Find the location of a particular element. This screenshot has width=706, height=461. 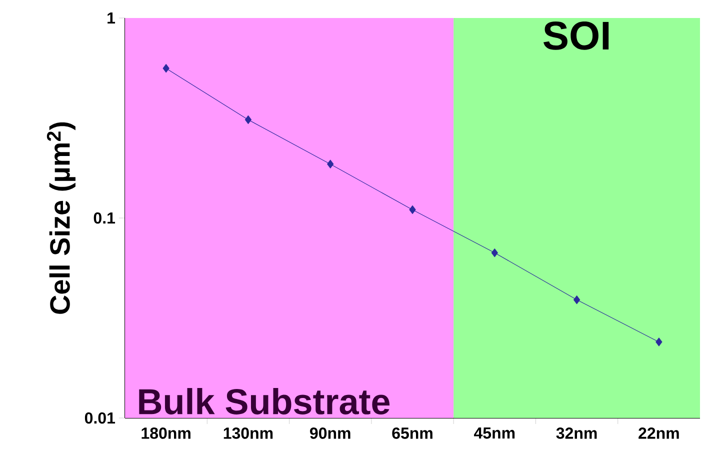

x-tick-label: 90nm is located at coordinates (330, 433).